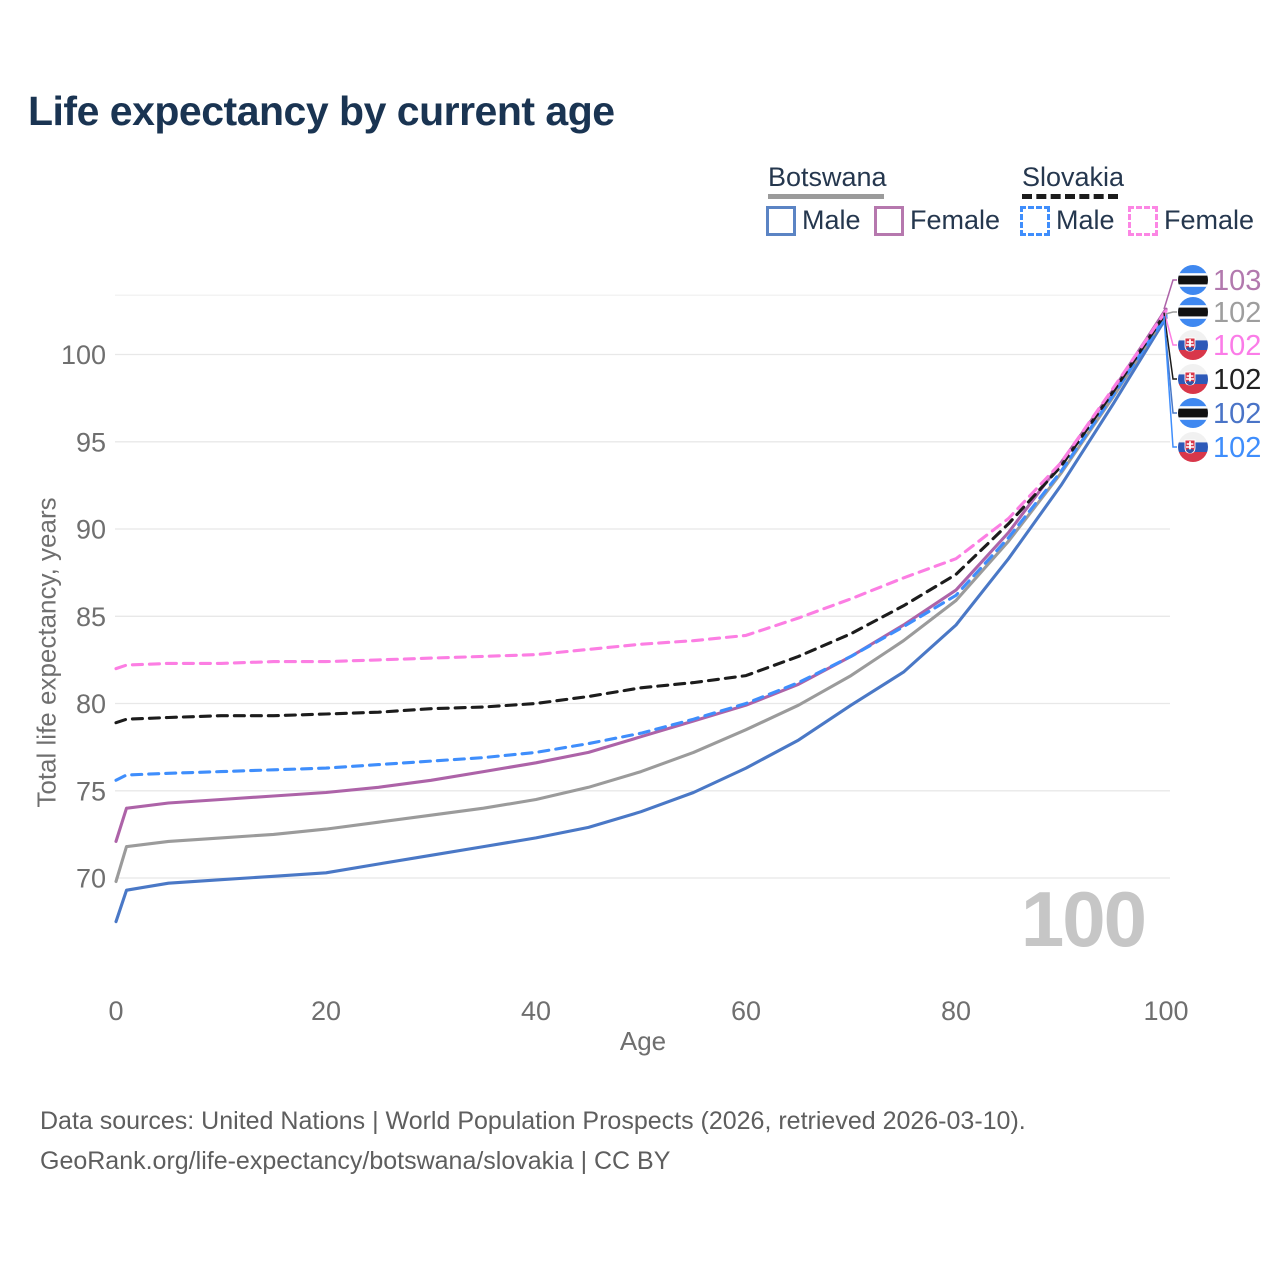 This screenshot has width=1280, height=1280. What do you see at coordinates (746, 1011) in the screenshot?
I see `x-tick-label: 60` at bounding box center [746, 1011].